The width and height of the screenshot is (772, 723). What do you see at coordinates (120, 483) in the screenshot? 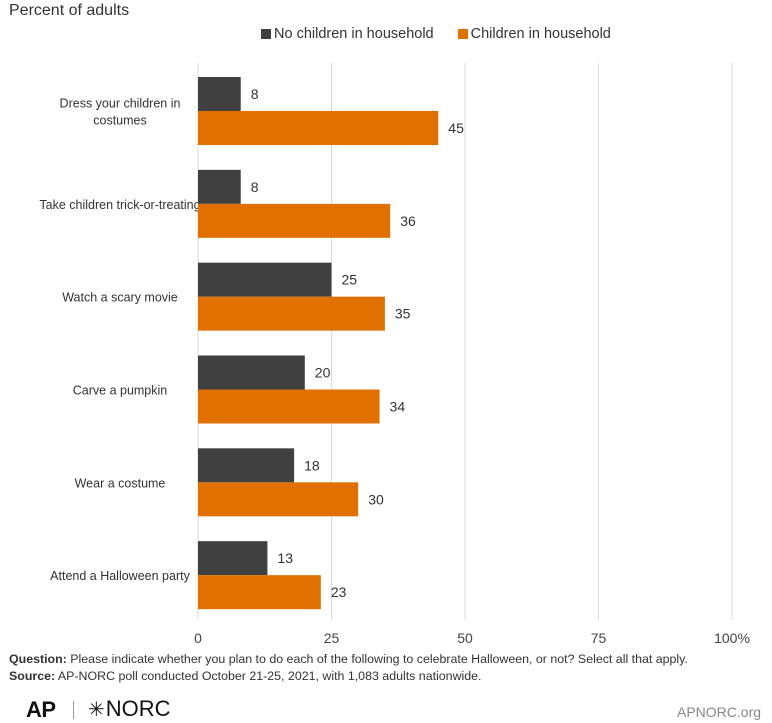
I see `category-label: Wear a costume` at bounding box center [120, 483].